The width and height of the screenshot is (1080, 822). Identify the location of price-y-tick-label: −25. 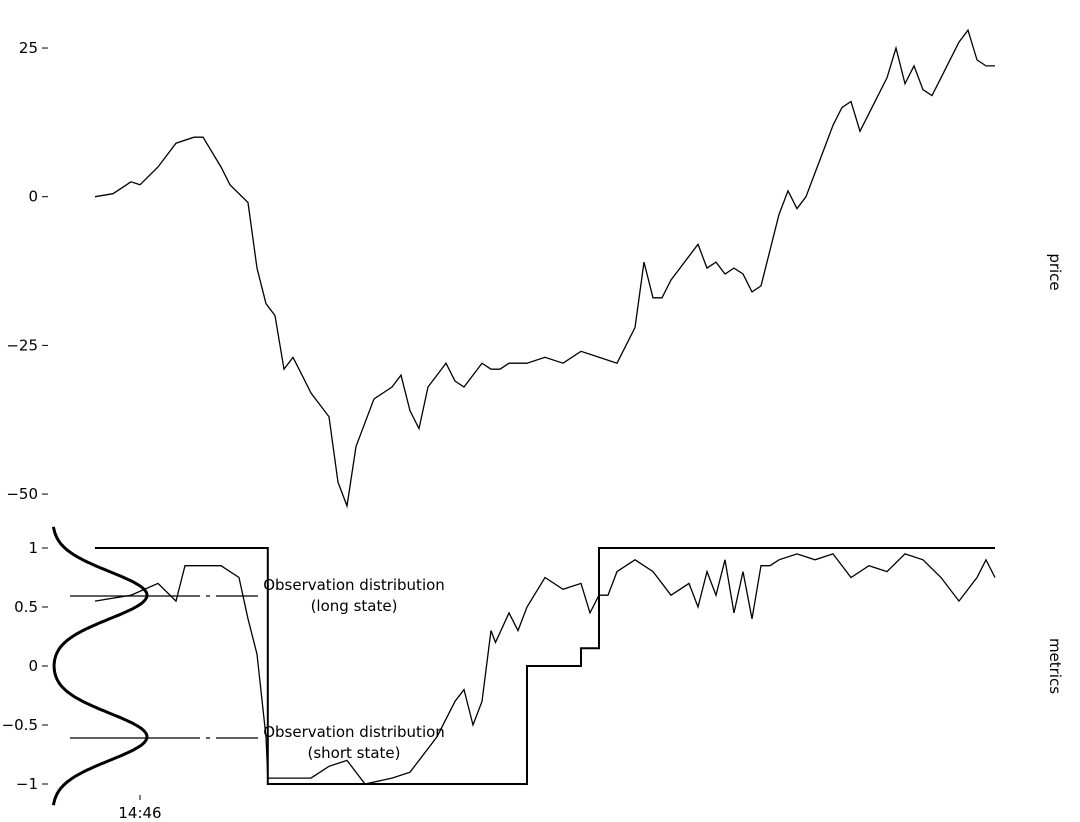
(22, 345).